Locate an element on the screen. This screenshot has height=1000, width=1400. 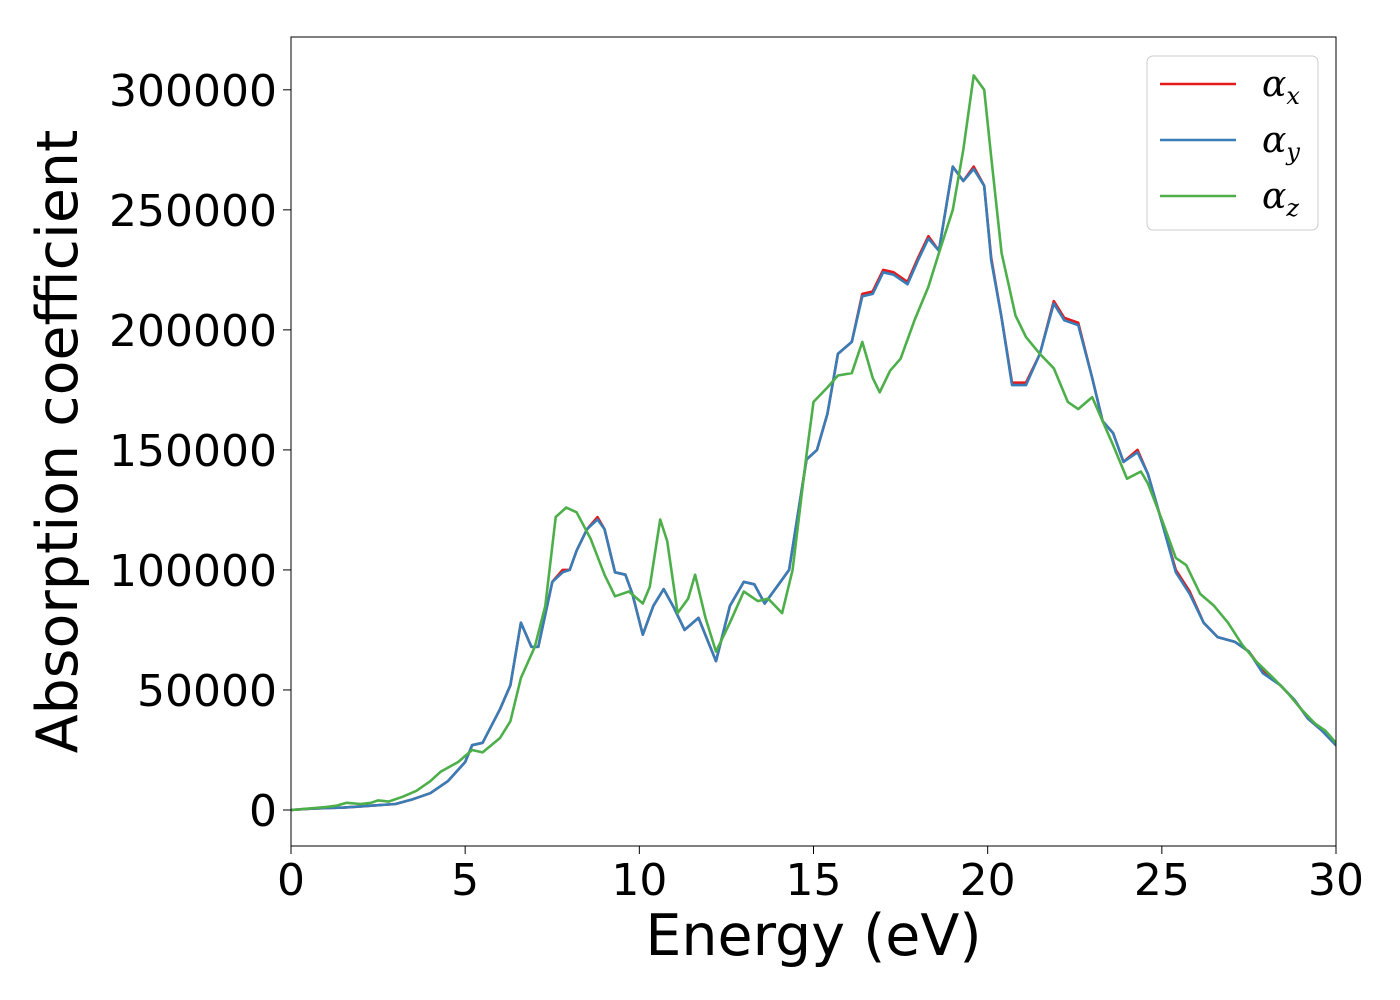
y-tick-label: 50000 is located at coordinates (207, 691).